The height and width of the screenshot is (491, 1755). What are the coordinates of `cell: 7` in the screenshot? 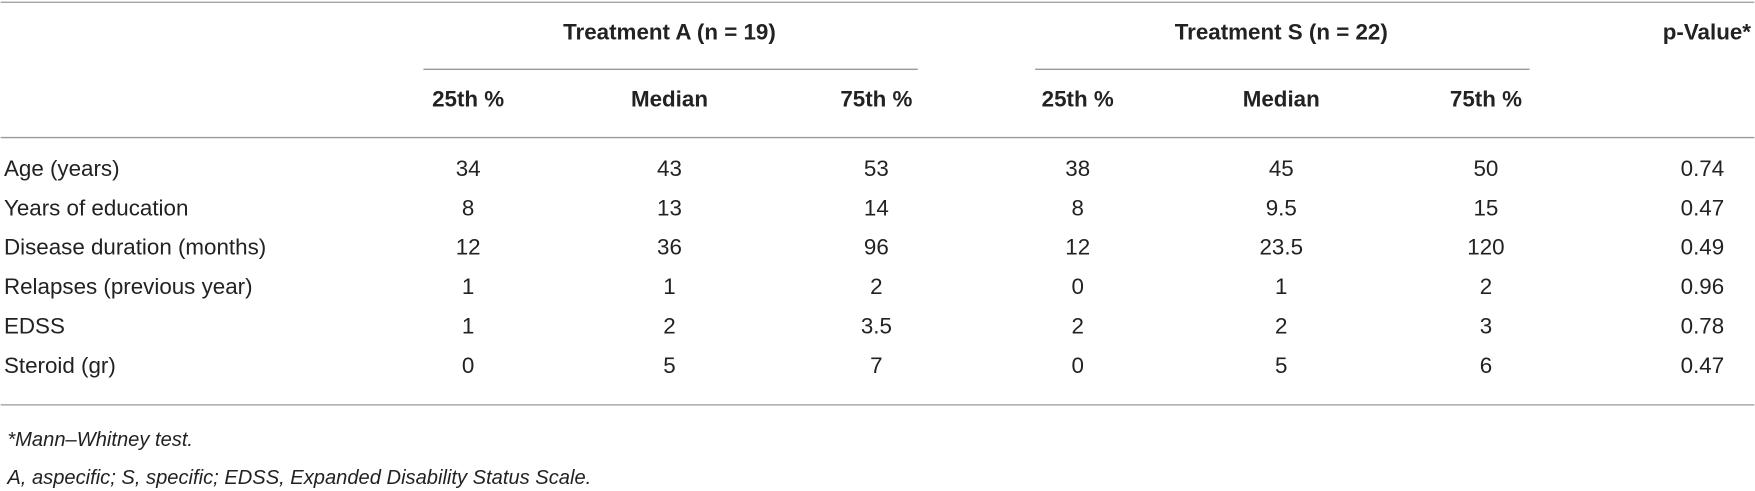 It's located at (876, 365).